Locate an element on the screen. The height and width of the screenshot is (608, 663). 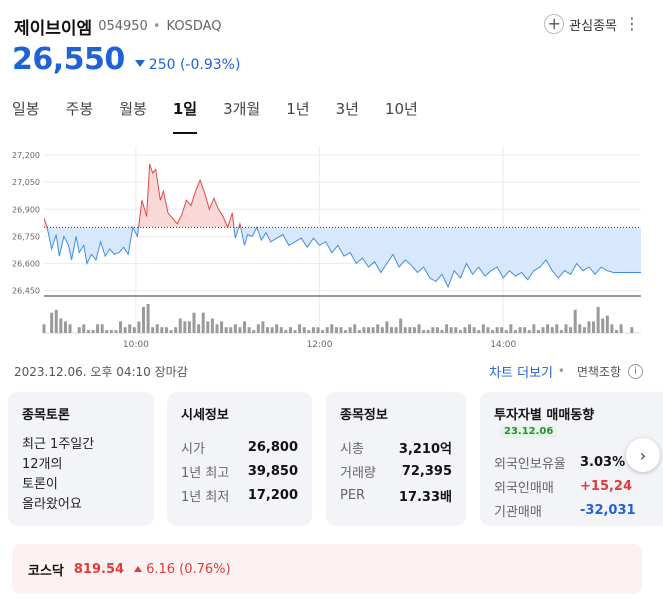
next-card-button: › is located at coordinates (643, 455).